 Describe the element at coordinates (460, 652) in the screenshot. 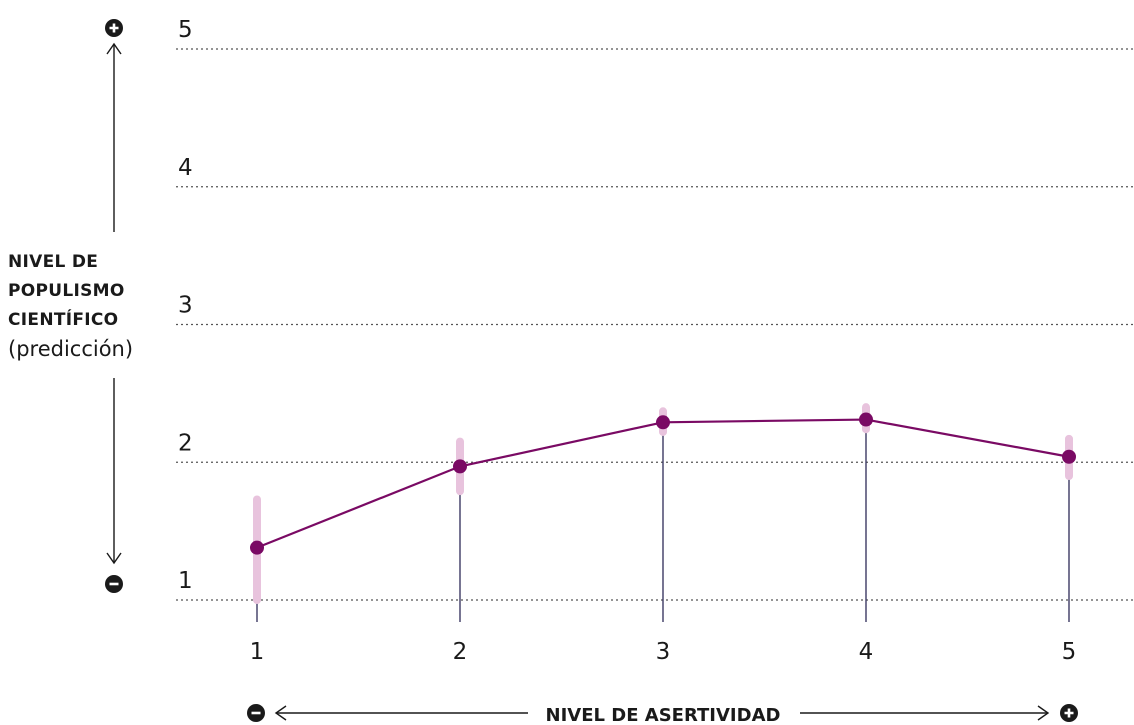

I see `x-tick-label-2: 2` at that location.